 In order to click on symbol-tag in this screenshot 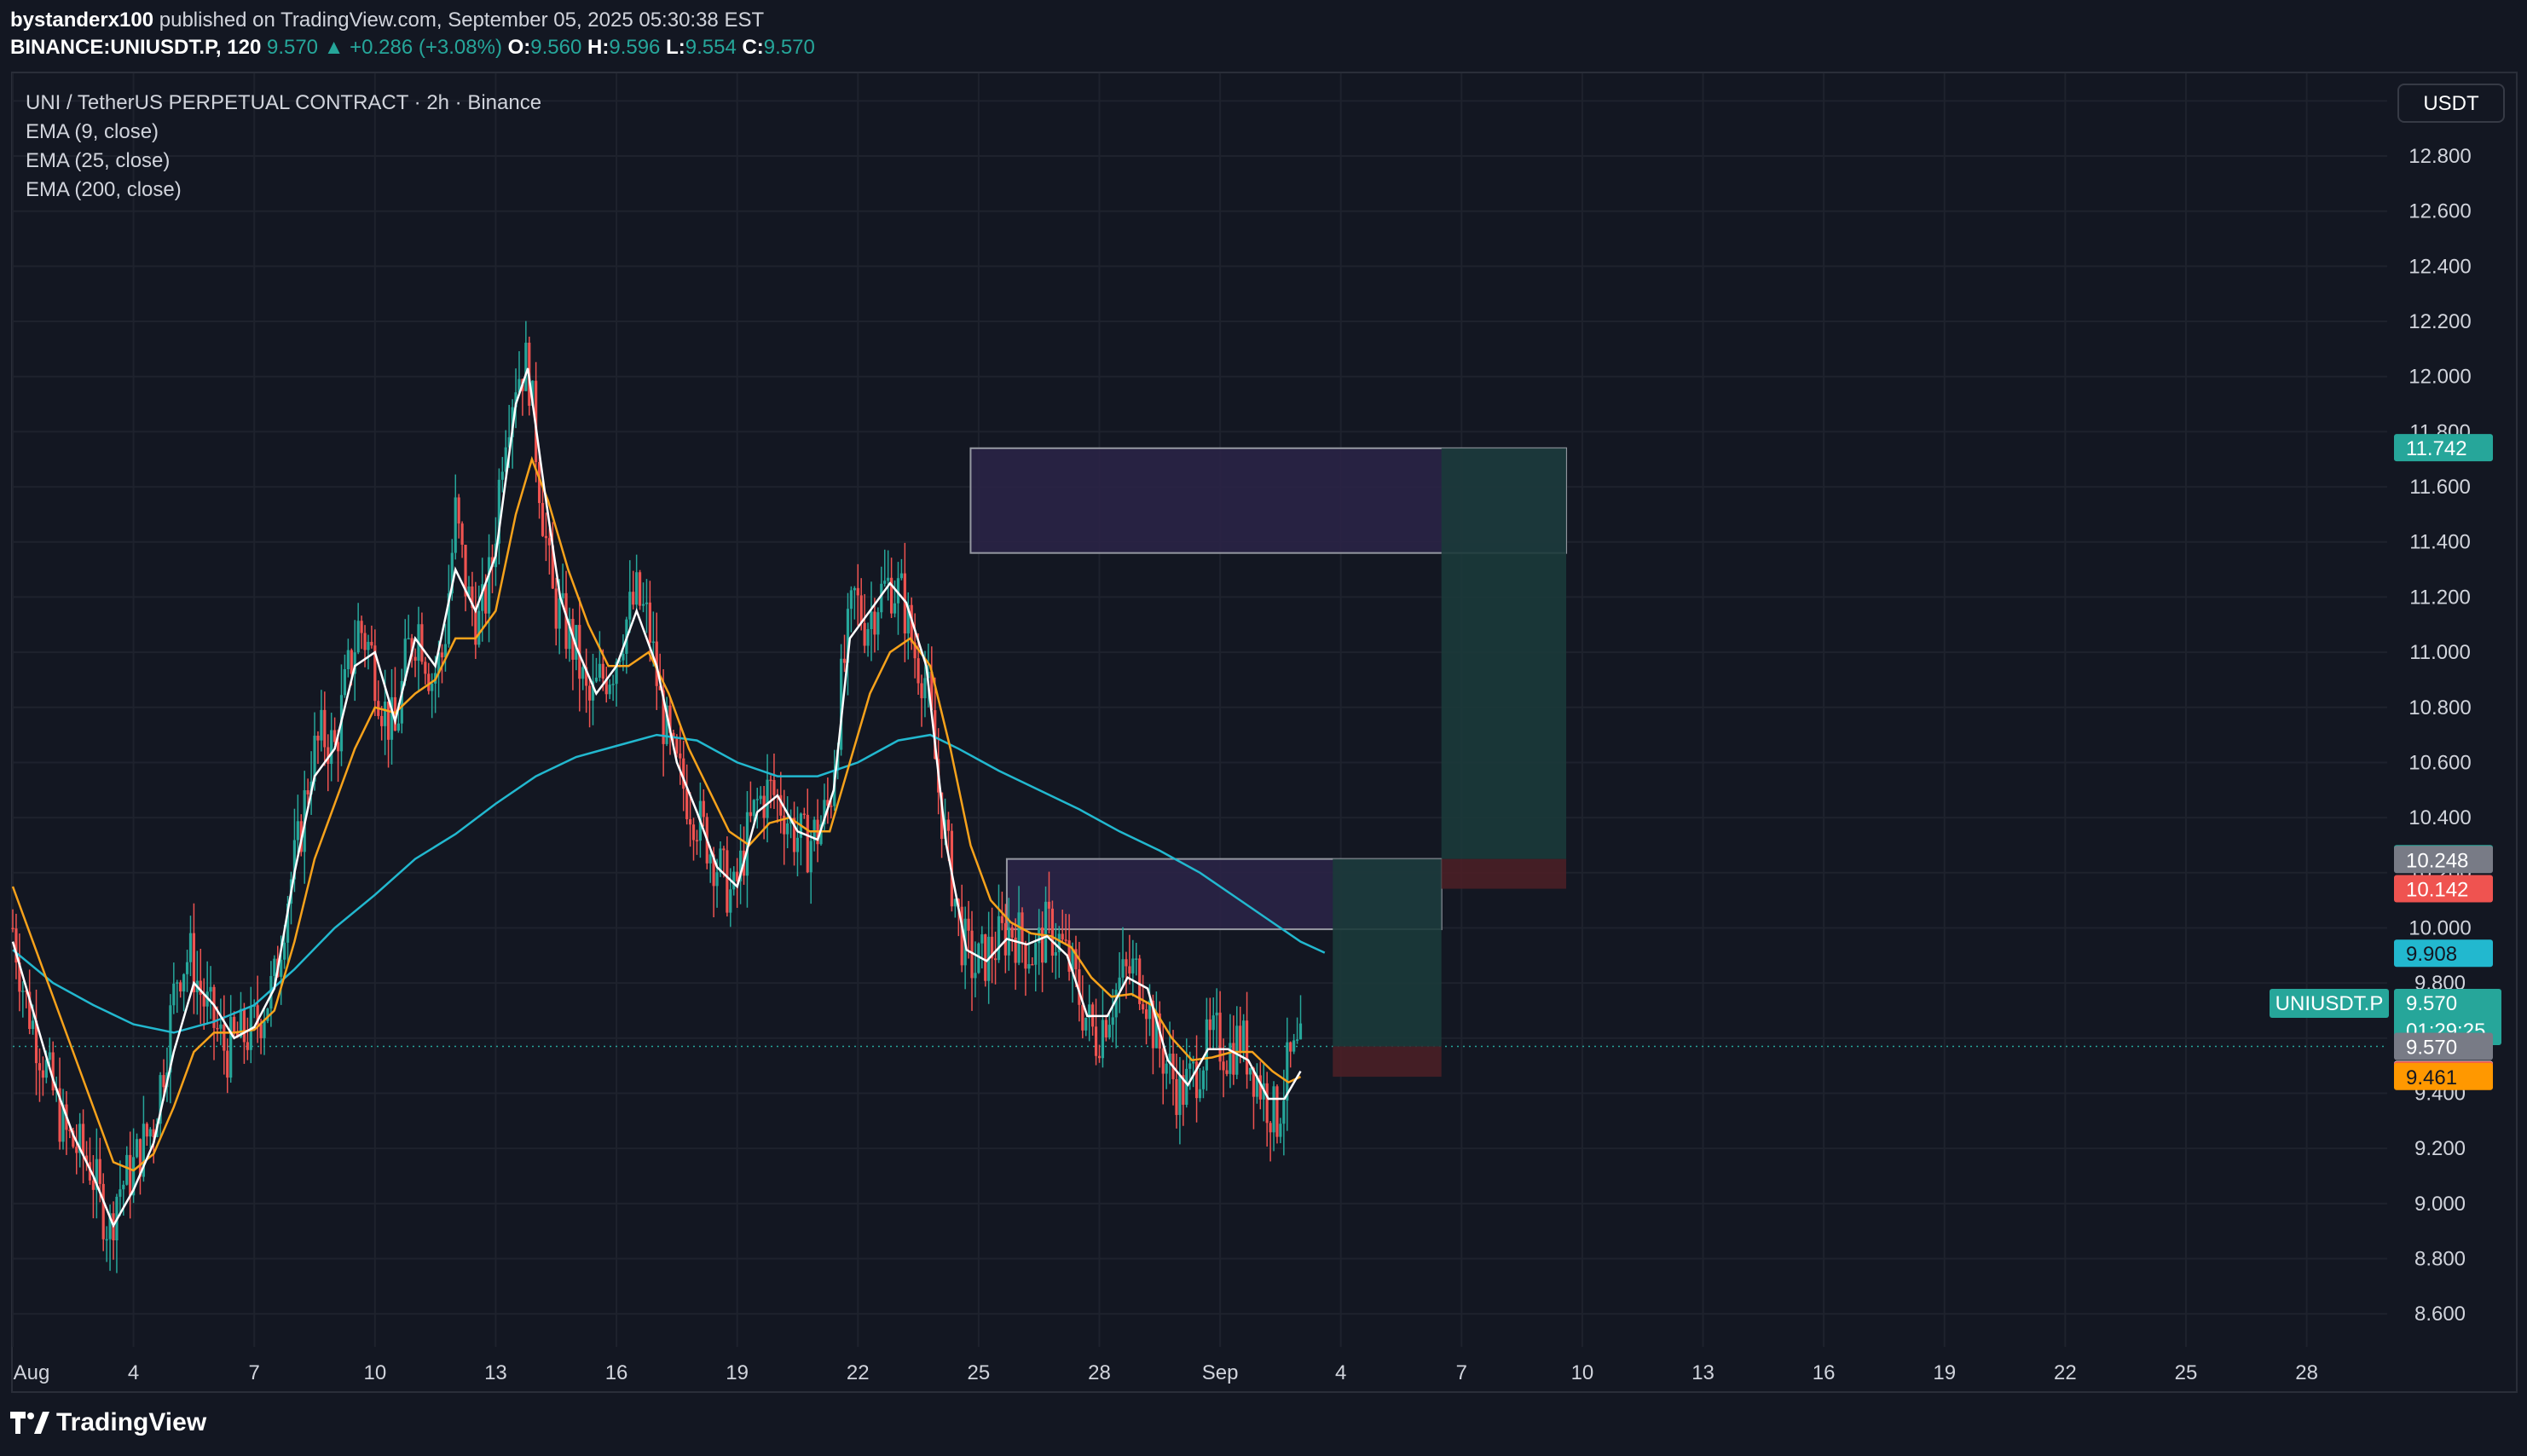, I will do `click(2329, 1003)`.